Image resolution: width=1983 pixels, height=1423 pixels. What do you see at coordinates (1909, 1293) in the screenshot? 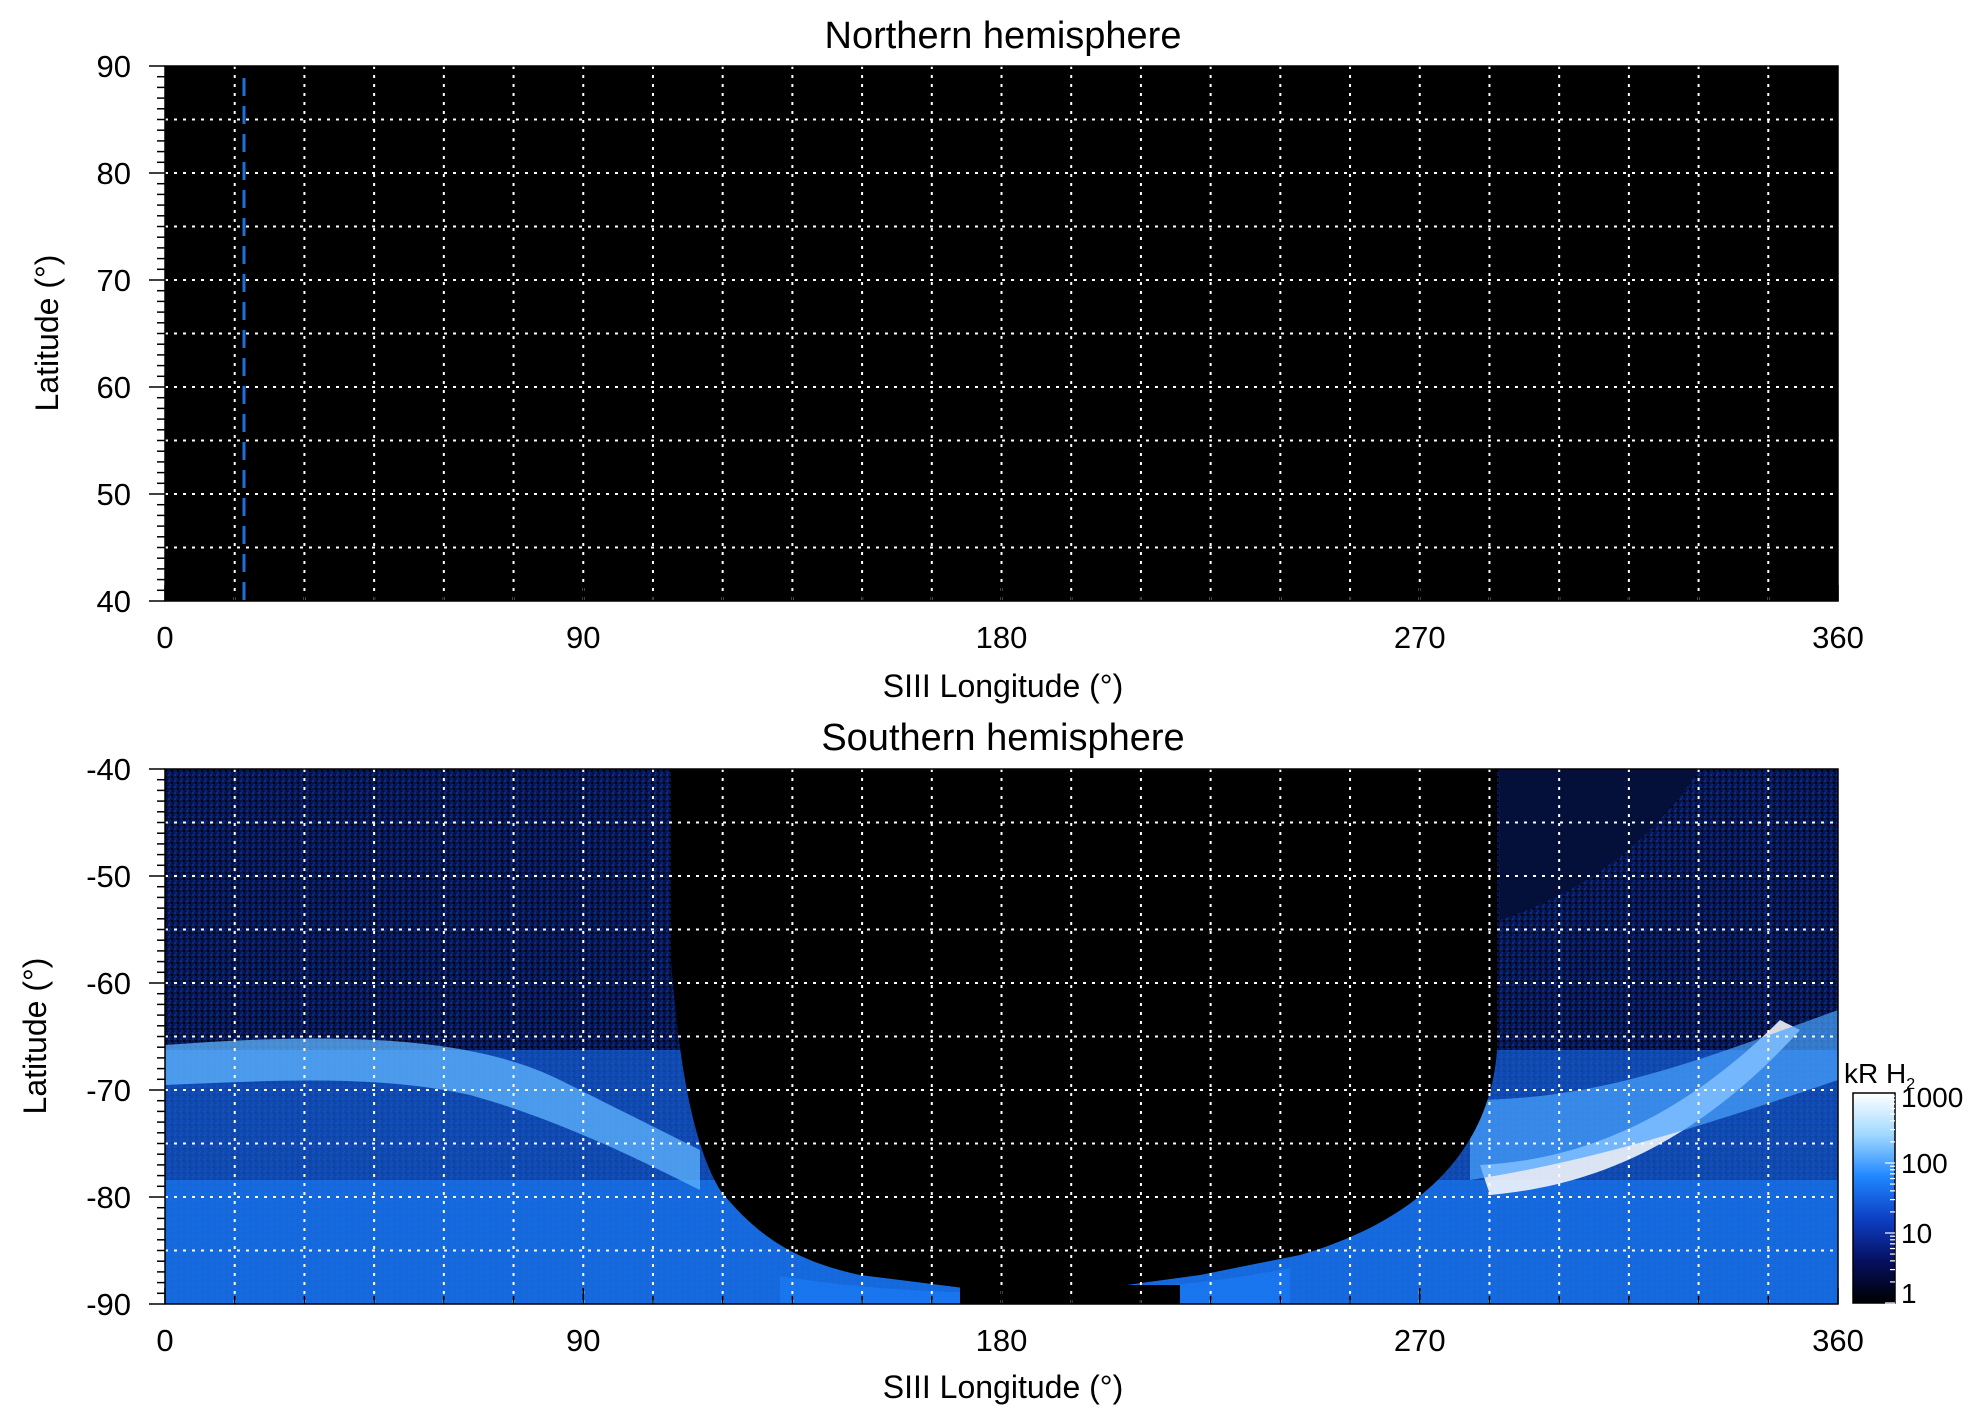
I see `colorbar-tick-label: 1` at bounding box center [1909, 1293].